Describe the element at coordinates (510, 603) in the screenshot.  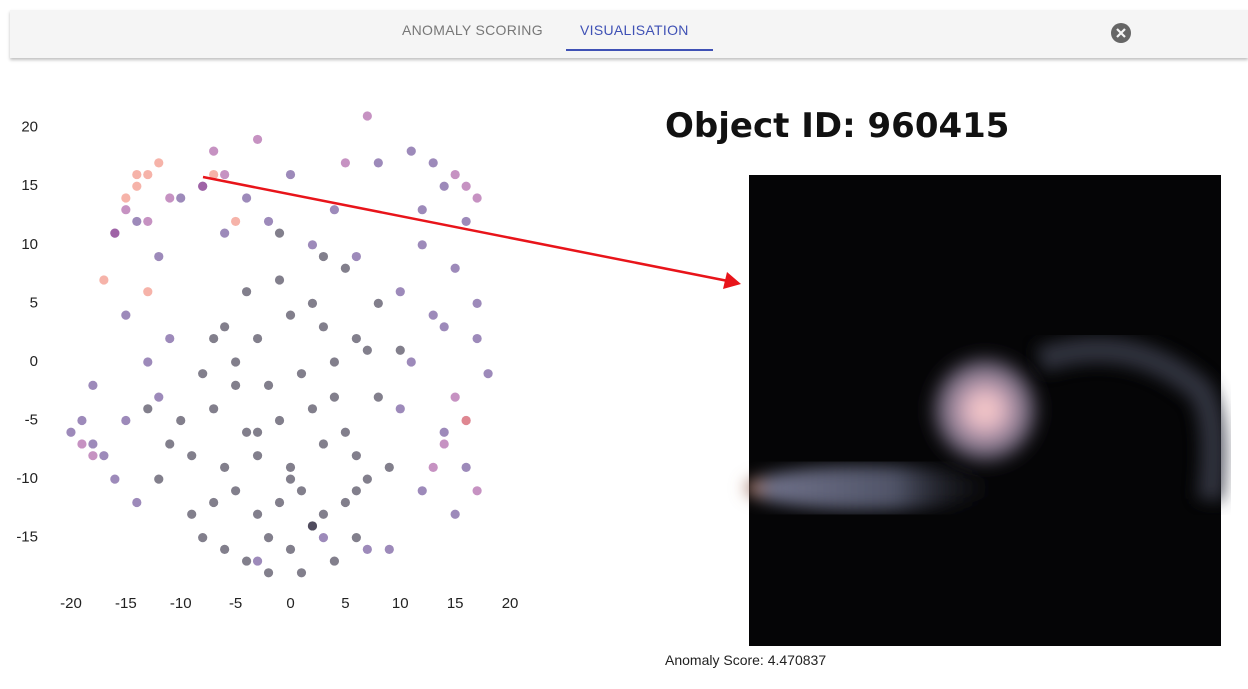
I see `x-tick-label: 20` at that location.